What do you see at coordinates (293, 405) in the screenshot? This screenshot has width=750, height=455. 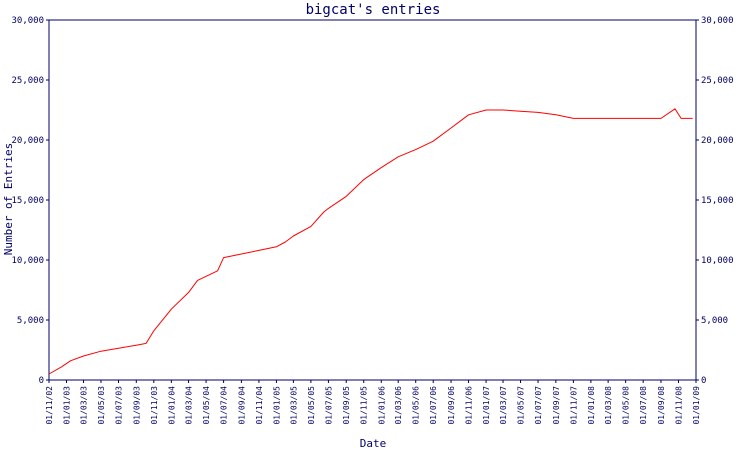 I see `x-tick-label: 01/03/05` at bounding box center [293, 405].